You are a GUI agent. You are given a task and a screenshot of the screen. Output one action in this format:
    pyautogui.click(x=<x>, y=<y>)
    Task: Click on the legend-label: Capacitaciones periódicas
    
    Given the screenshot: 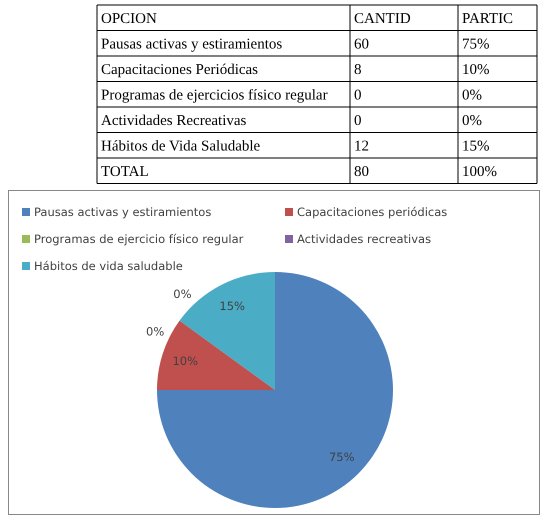 What is the action you would take?
    pyautogui.click(x=372, y=212)
    